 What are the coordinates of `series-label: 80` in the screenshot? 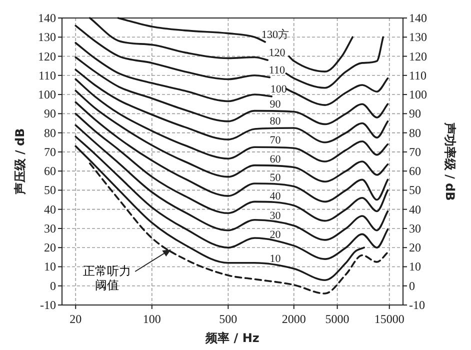 It's located at (276, 121).